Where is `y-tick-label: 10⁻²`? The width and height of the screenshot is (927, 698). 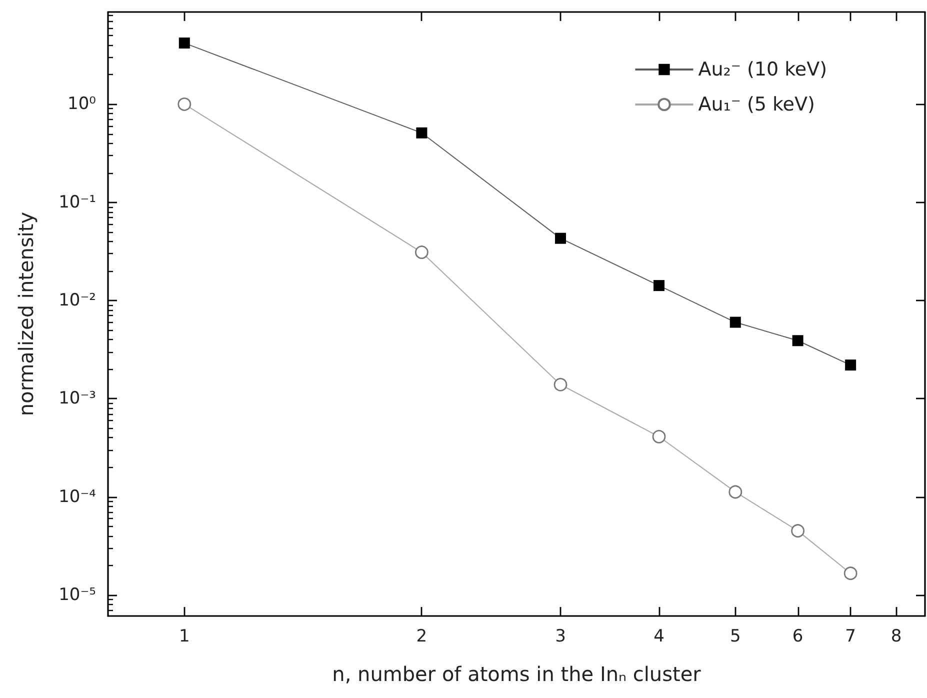
y-tick-label: 10⁻² is located at coordinates (77, 300).